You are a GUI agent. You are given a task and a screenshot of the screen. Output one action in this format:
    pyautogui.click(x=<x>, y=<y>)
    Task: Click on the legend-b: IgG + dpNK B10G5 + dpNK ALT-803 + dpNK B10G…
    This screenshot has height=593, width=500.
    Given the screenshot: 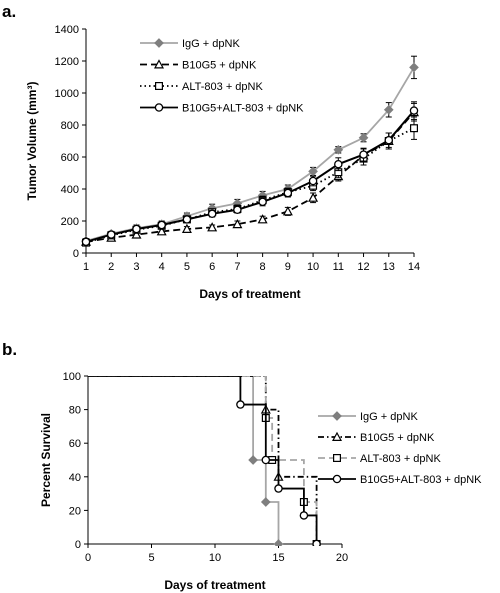 What is the action you would take?
    pyautogui.click(x=400, y=448)
    